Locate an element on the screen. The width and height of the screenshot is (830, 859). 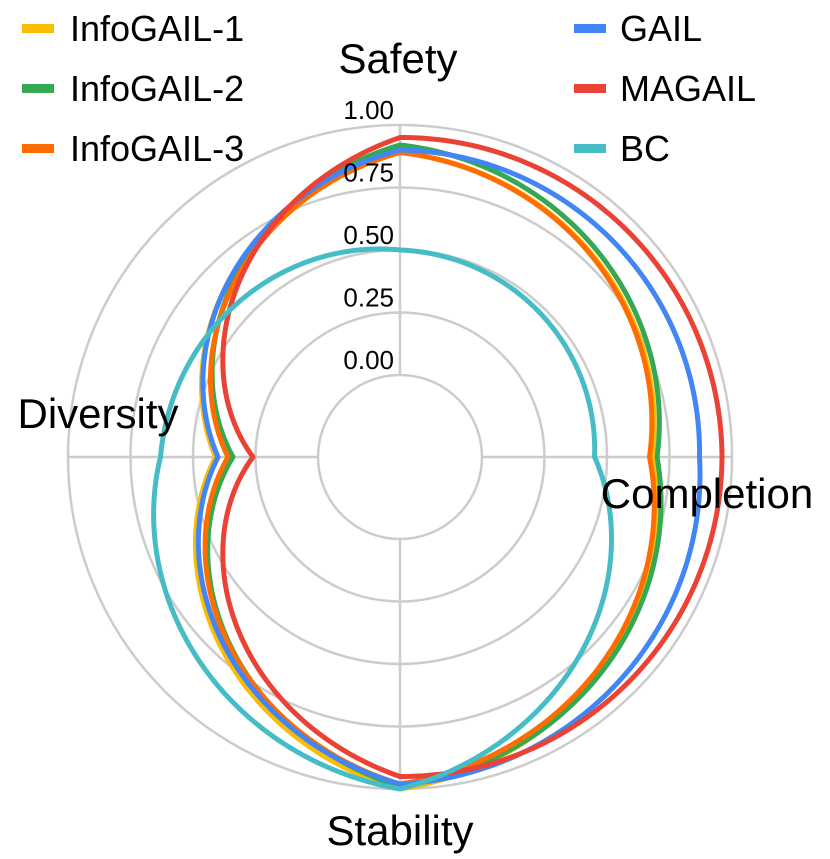
tick-label: 0.00 is located at coordinates (368, 360).